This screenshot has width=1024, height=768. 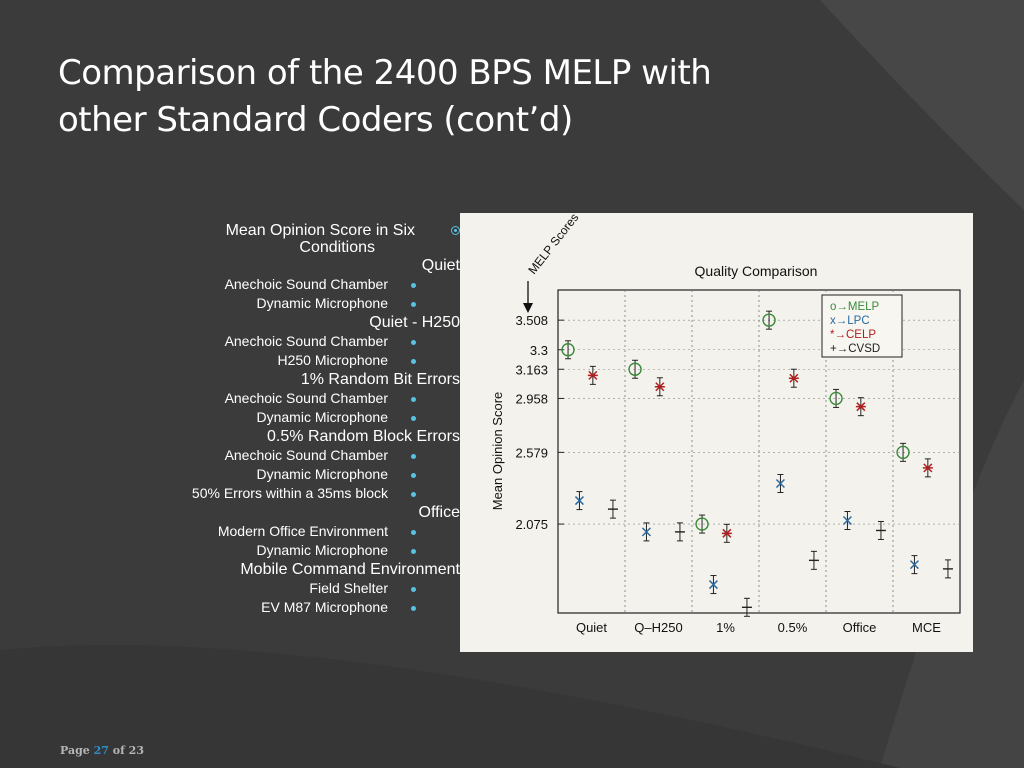 I want to click on legend-entry: +→CVSD, so click(x=855, y=349).